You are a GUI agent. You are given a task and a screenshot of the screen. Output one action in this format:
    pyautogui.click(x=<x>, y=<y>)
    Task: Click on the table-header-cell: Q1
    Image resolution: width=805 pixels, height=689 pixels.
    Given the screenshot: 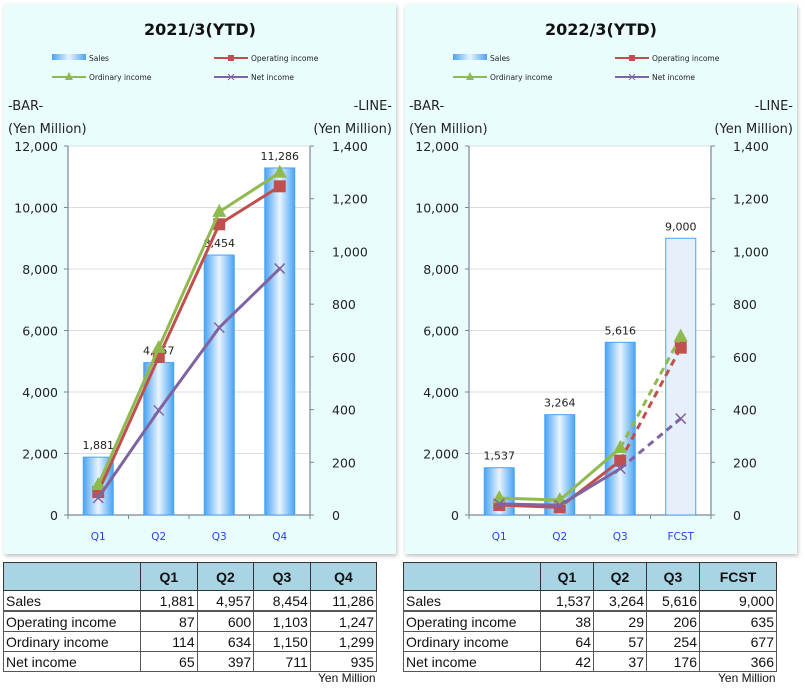 What is the action you would take?
    pyautogui.click(x=169, y=576)
    